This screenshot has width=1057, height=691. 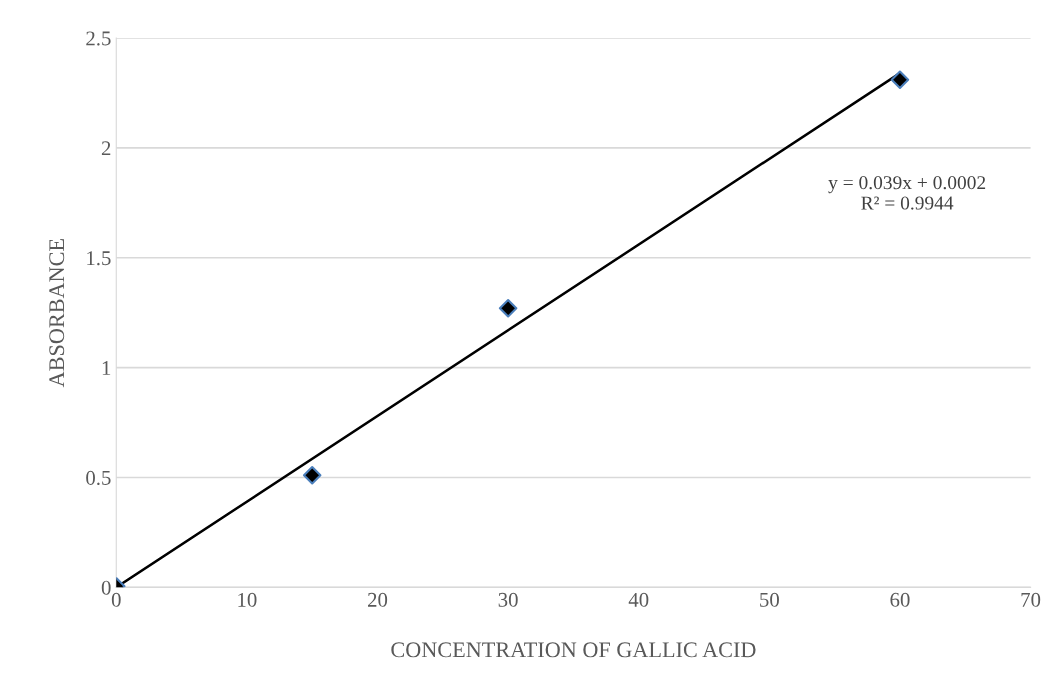 I want to click on y-tick-label: 0, so click(x=106, y=587).